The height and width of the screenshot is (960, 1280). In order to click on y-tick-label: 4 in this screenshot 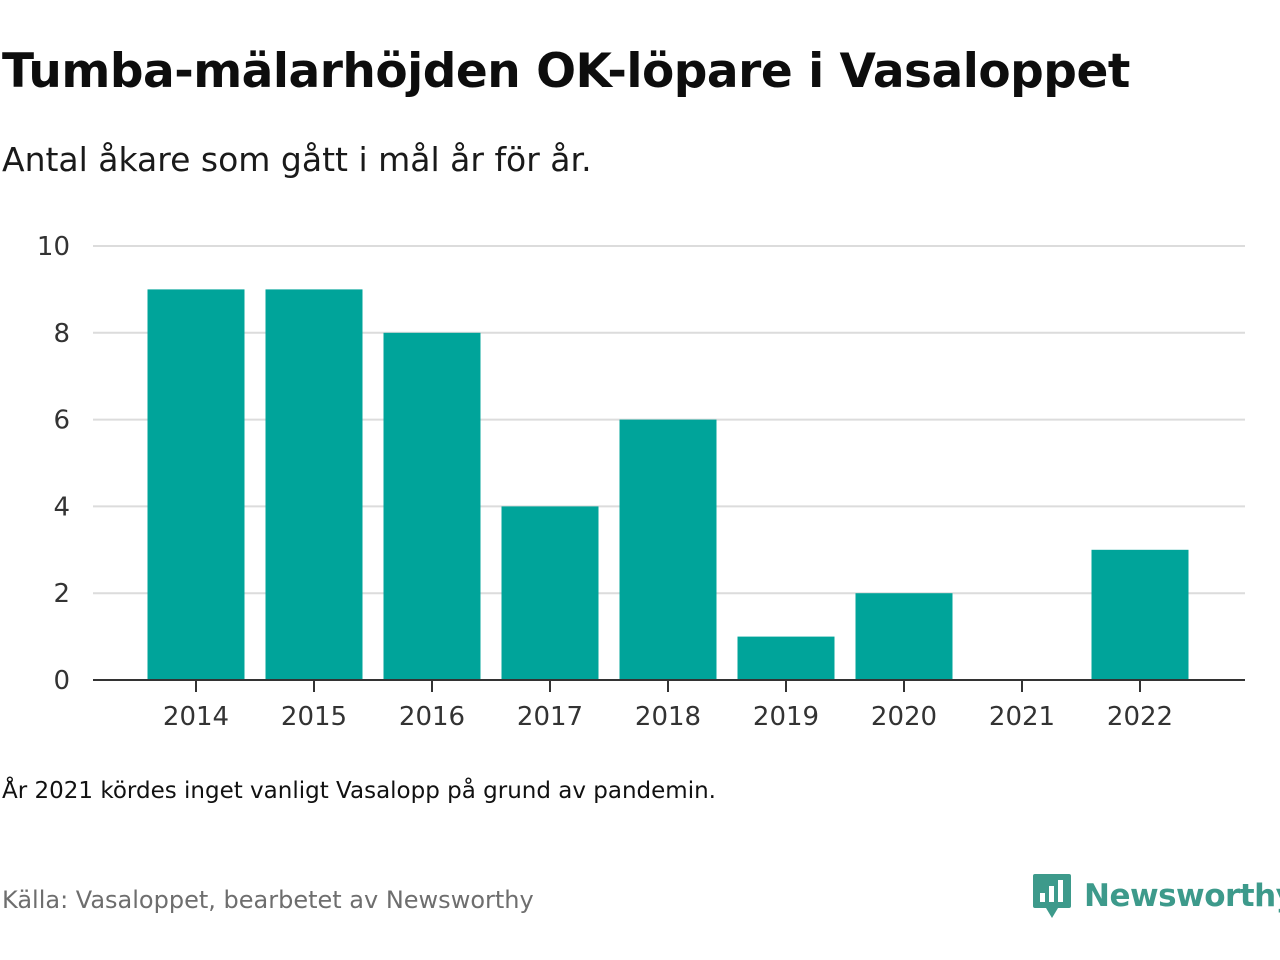, I will do `click(61, 507)`.